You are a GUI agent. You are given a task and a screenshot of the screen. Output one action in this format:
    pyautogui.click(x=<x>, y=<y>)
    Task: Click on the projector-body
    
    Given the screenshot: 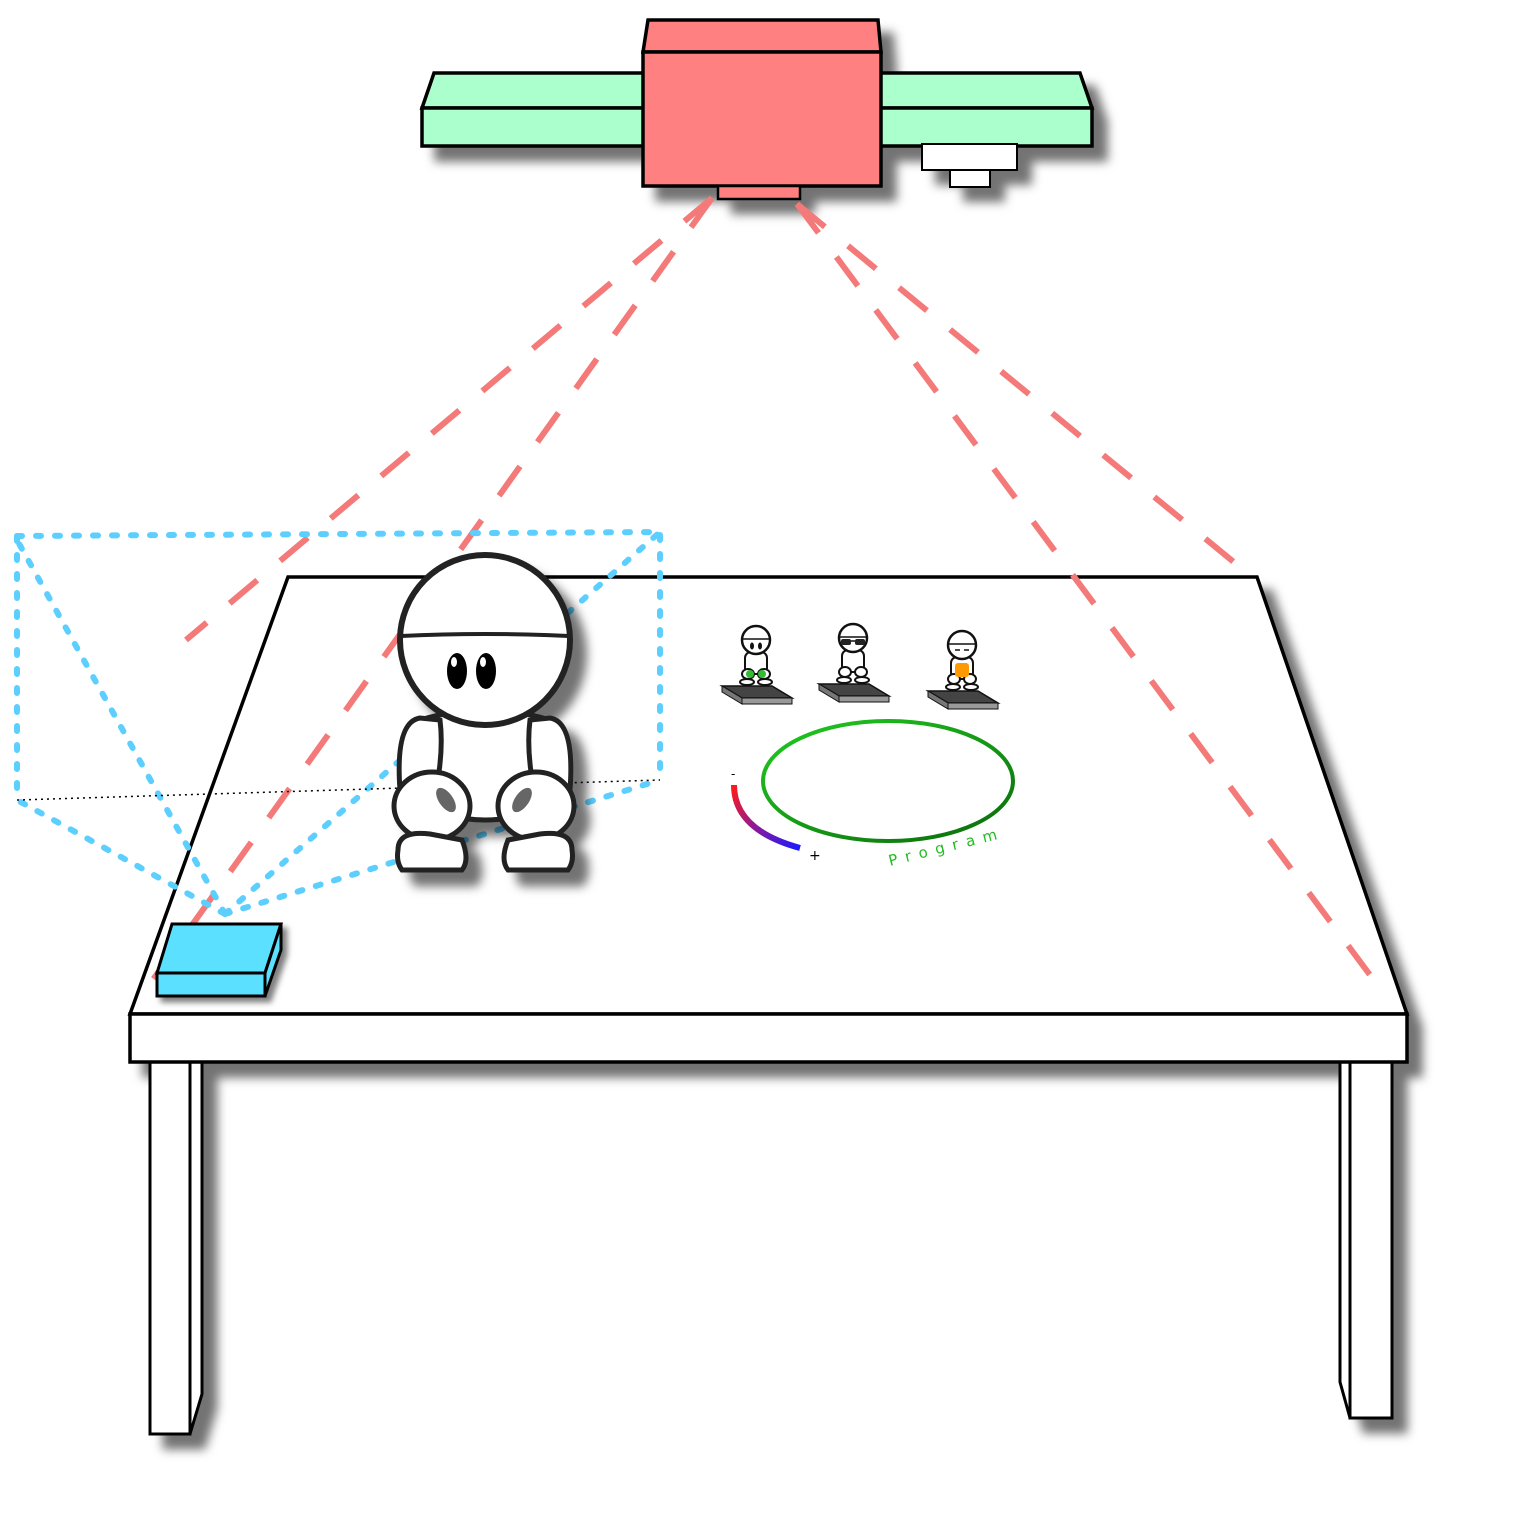 What is the action you would take?
    pyautogui.click(x=761, y=109)
    